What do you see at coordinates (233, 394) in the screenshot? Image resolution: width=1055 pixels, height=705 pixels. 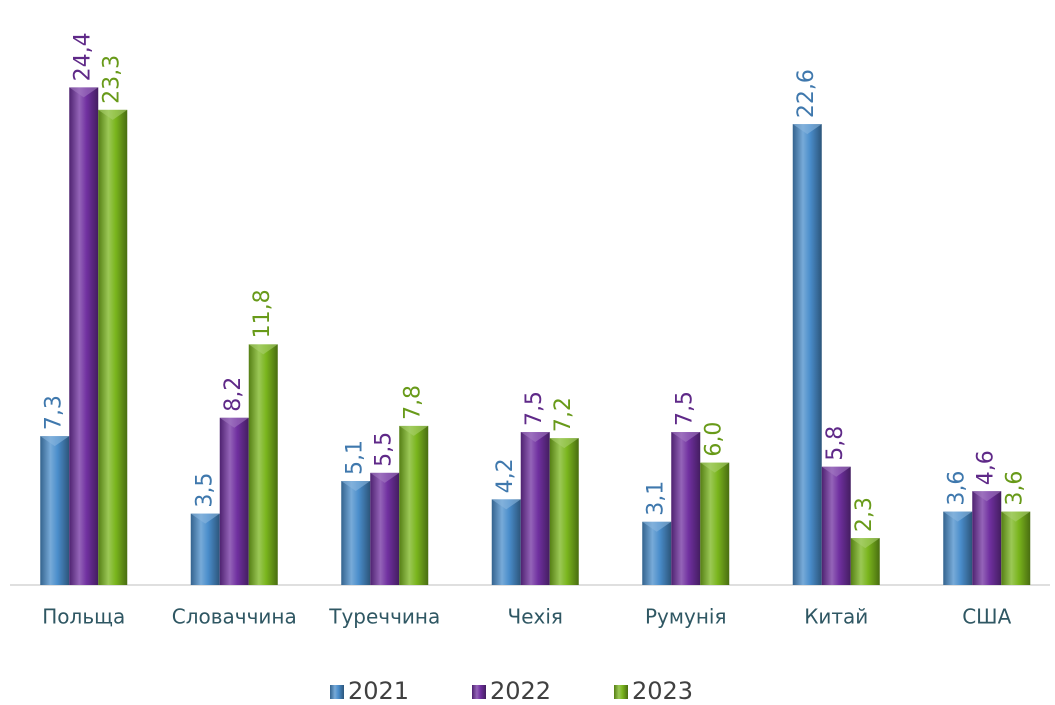 I see `value-label: 8,2` at bounding box center [233, 394].